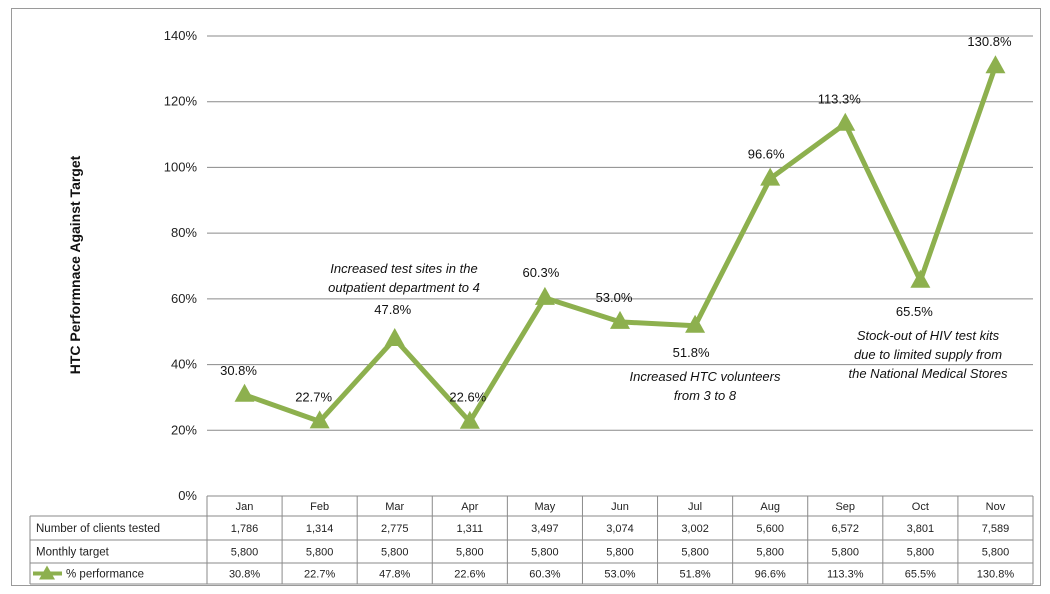 The image size is (1050, 594). I want to click on annotation-text: Increased HTC volunteers, so click(705, 376).